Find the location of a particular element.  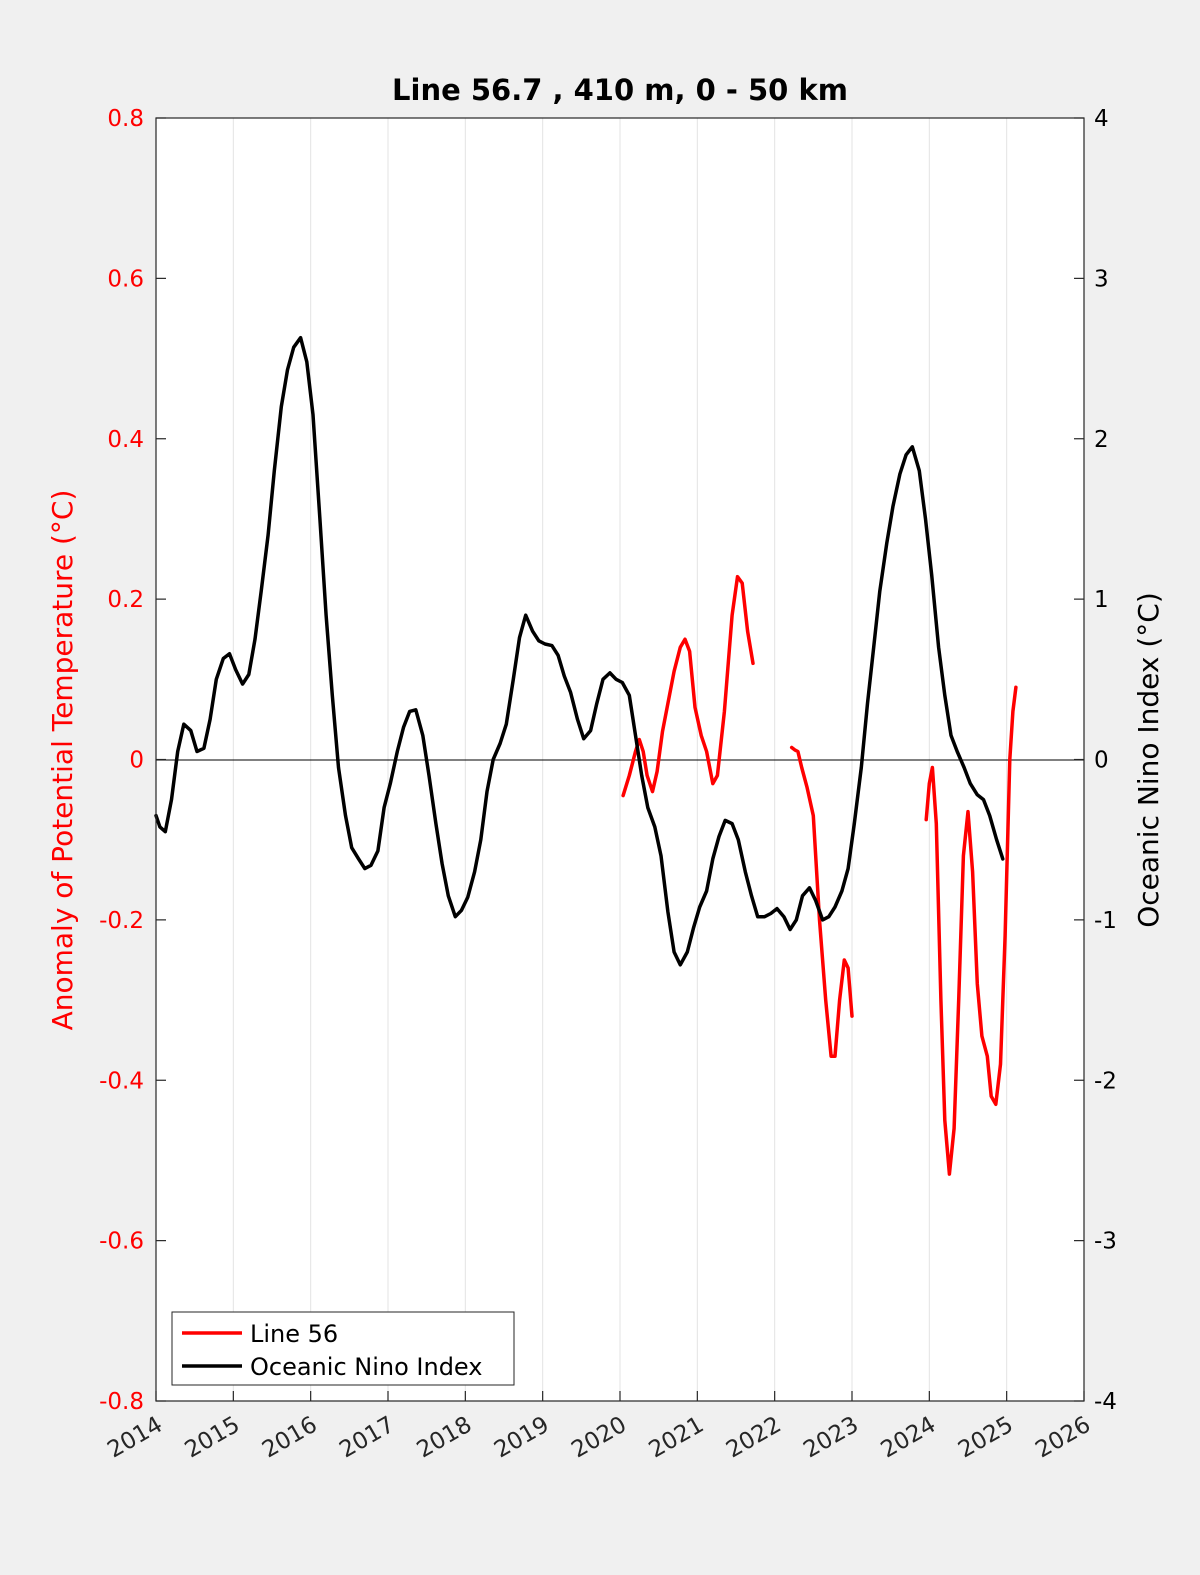

y-right-tick-label: -3 is located at coordinates (1105, 1242).